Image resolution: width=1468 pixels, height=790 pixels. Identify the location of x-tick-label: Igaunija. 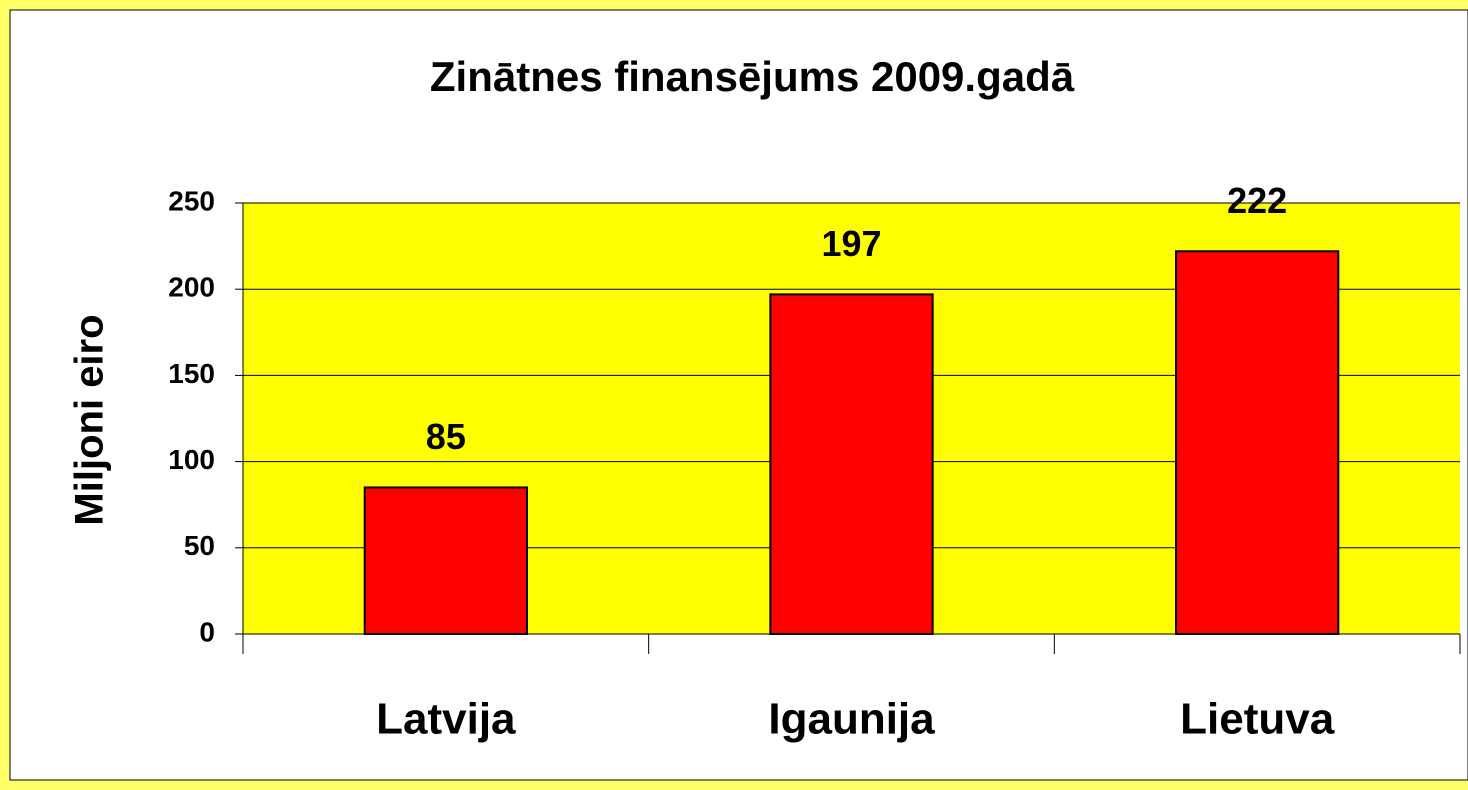
(851, 719).